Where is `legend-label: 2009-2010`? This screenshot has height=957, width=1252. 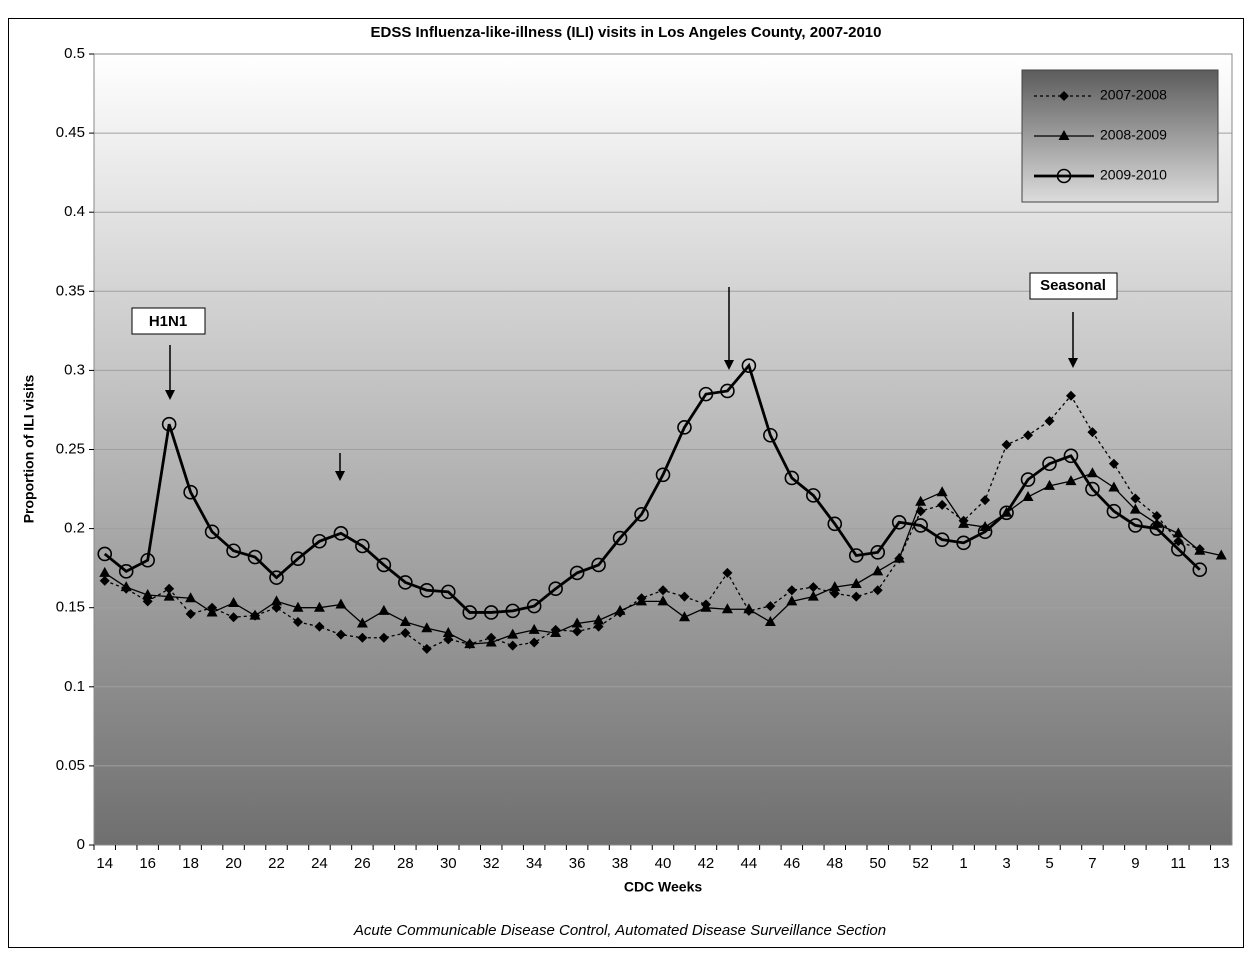 legend-label: 2009-2010 is located at coordinates (1133, 175).